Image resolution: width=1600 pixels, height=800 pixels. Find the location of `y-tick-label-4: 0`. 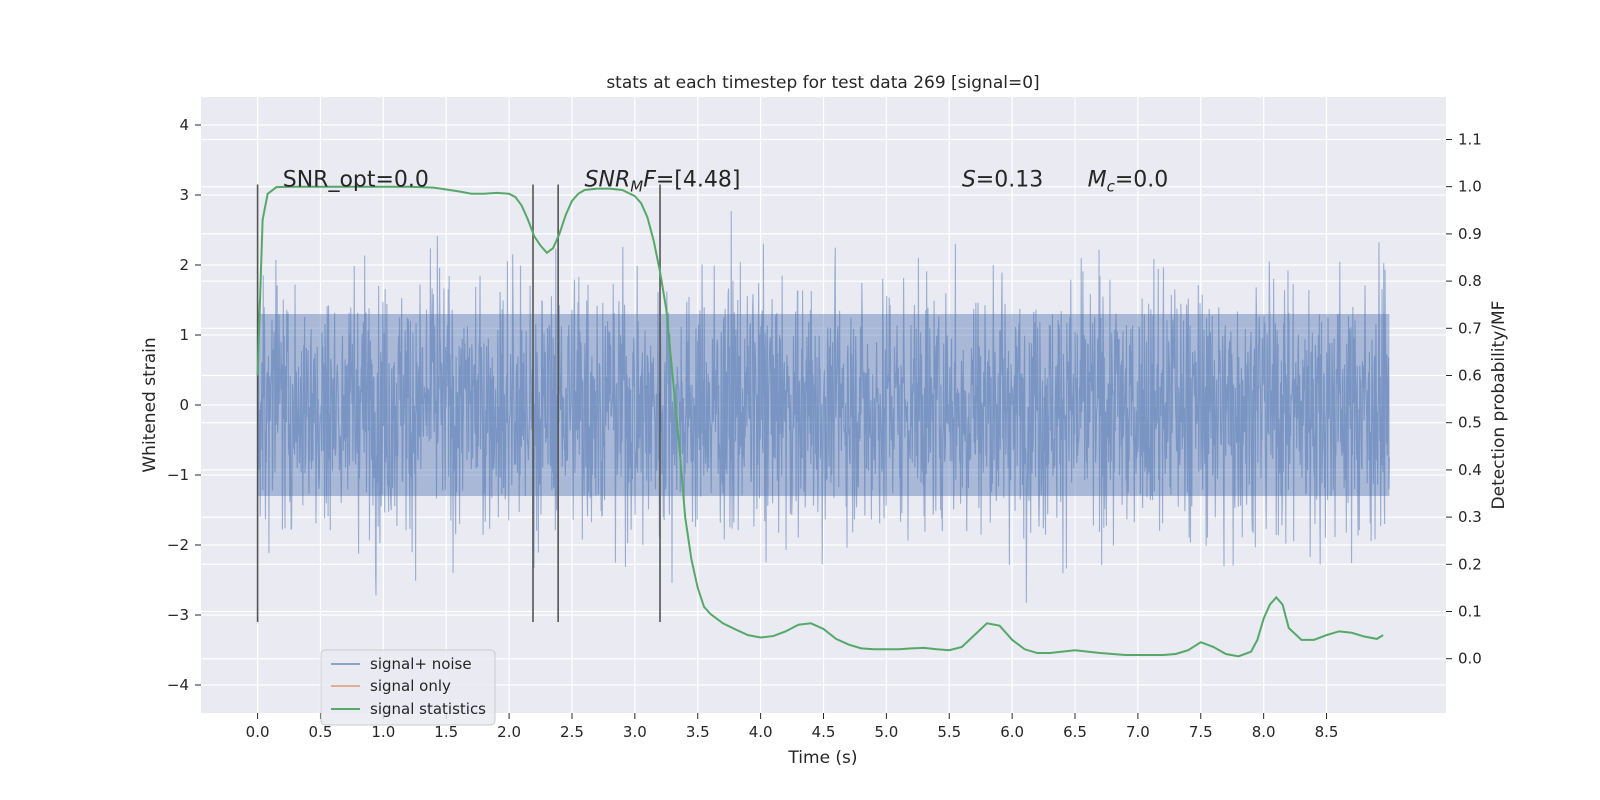

y-tick-label-4: 0 is located at coordinates (184, 405).